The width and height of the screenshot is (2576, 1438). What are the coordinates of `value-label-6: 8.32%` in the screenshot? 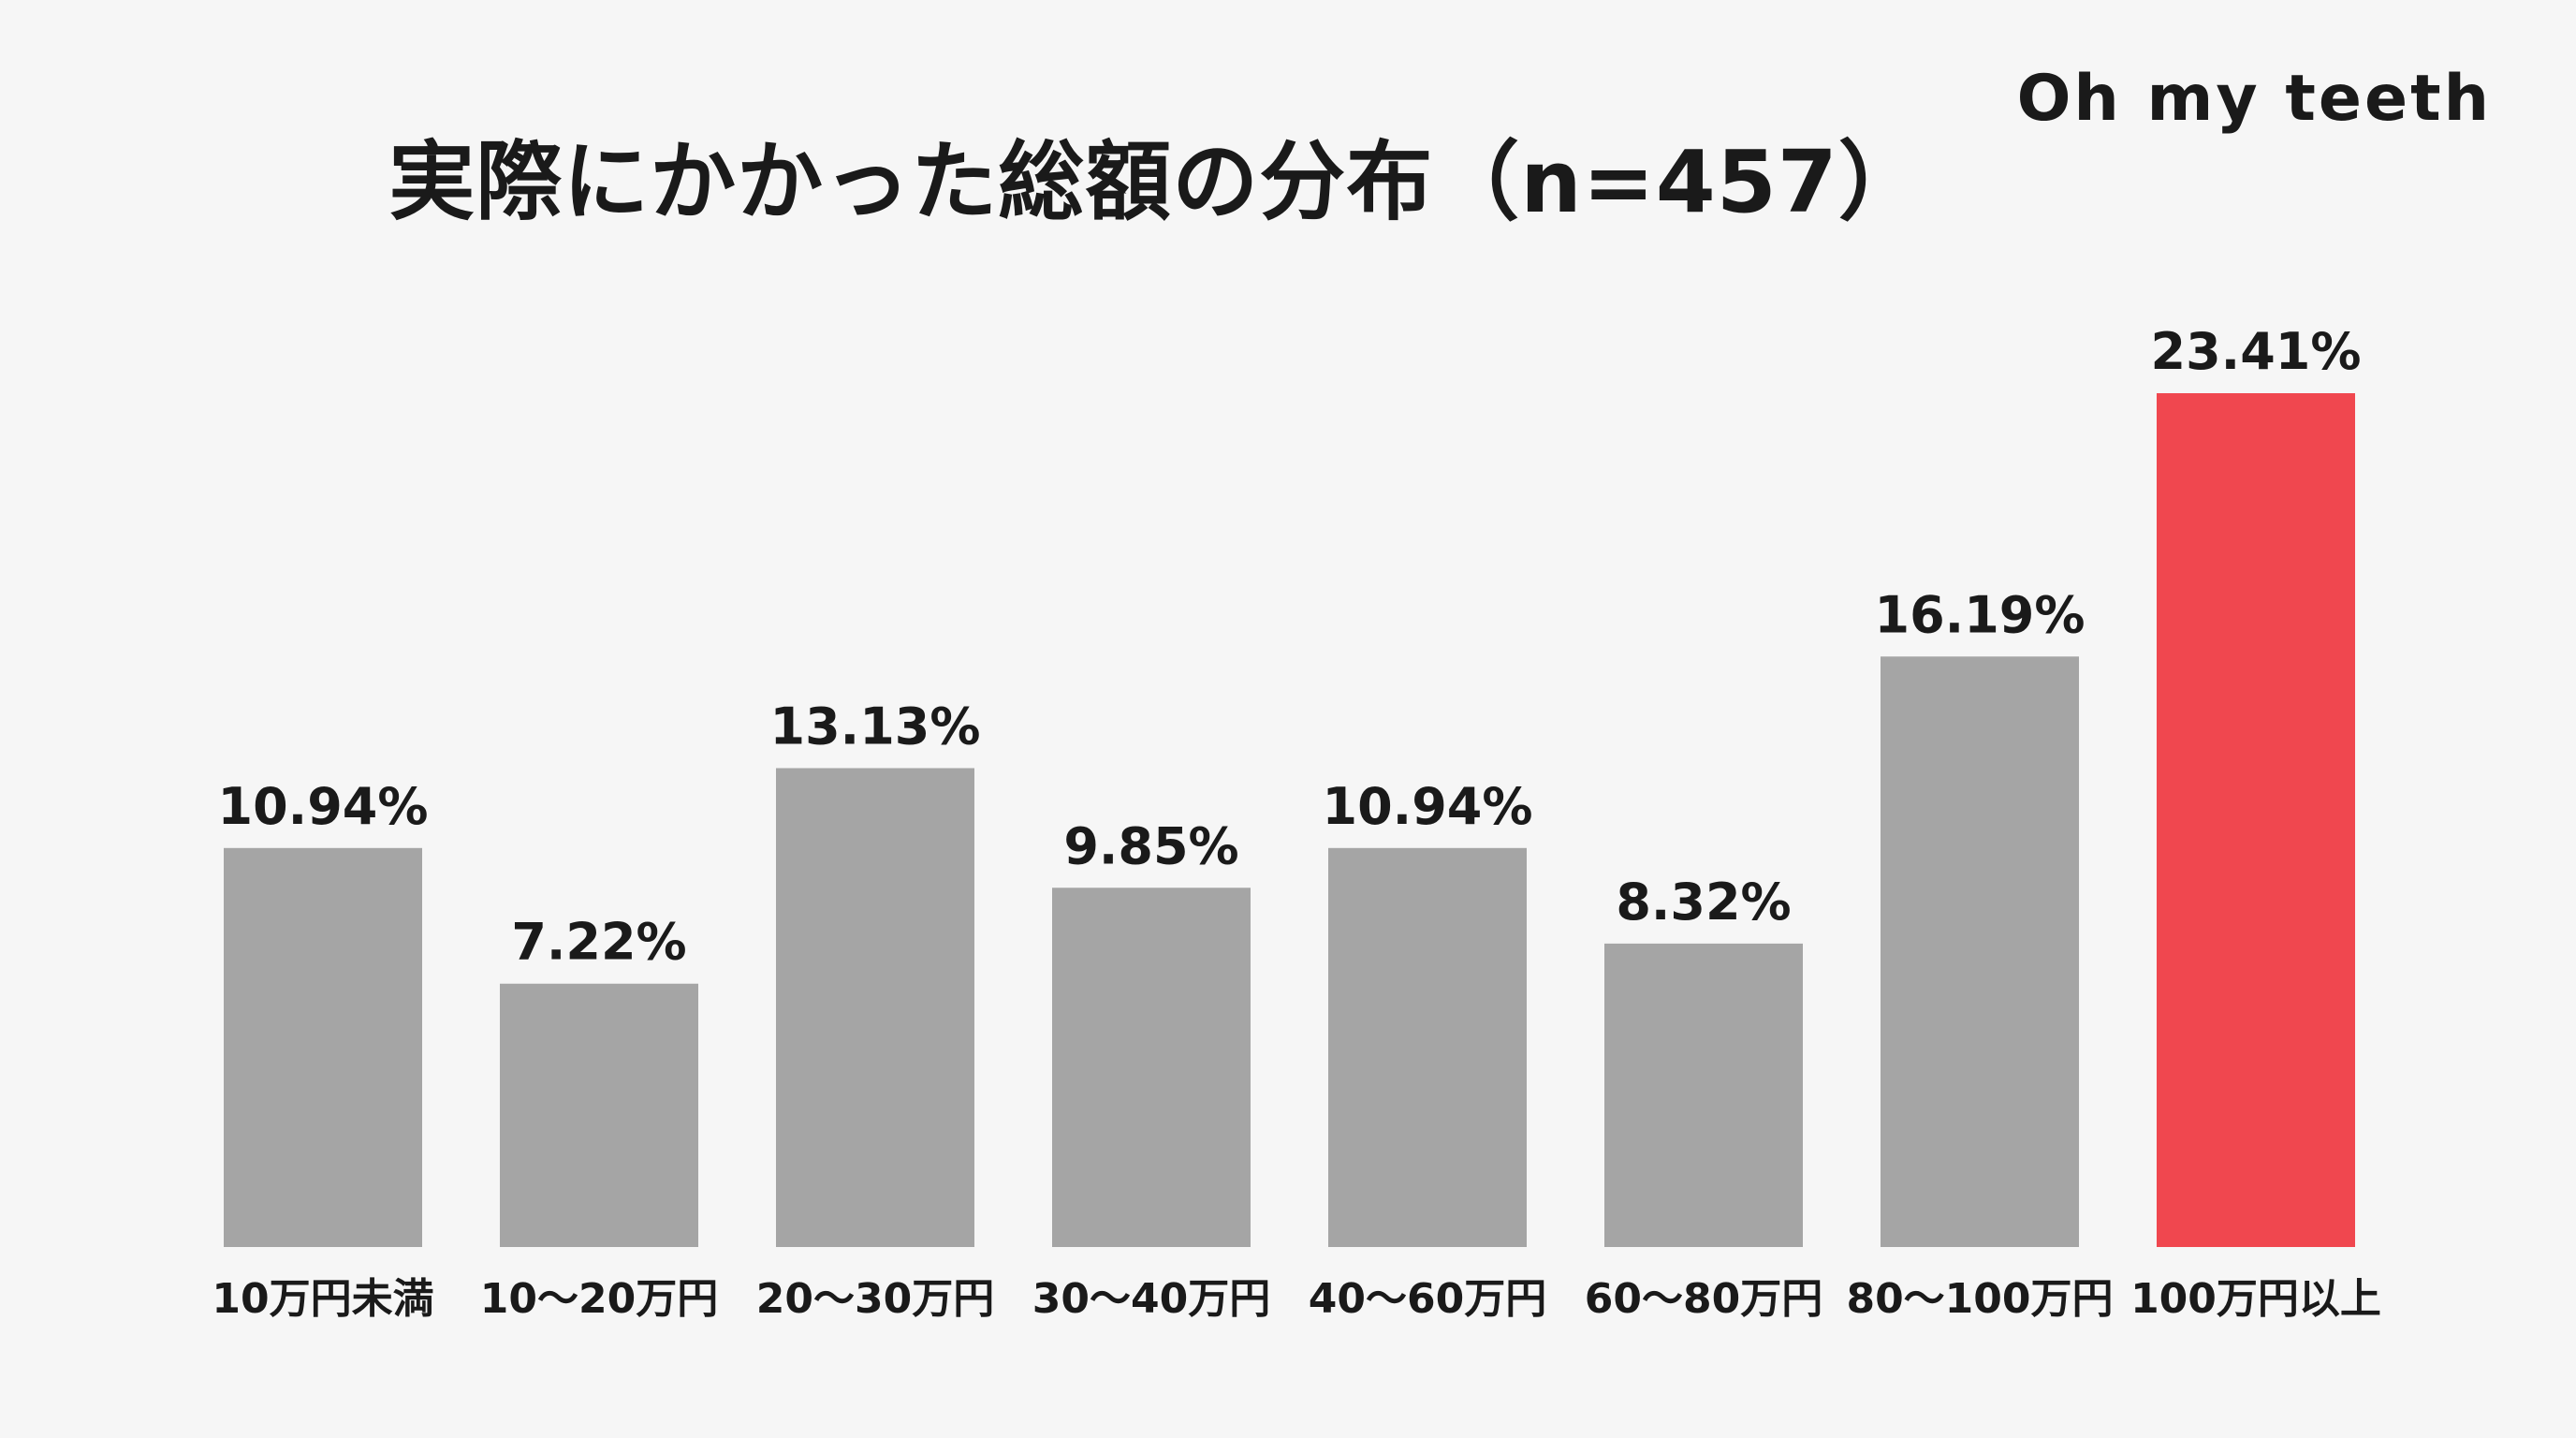 It's located at (1703, 902).